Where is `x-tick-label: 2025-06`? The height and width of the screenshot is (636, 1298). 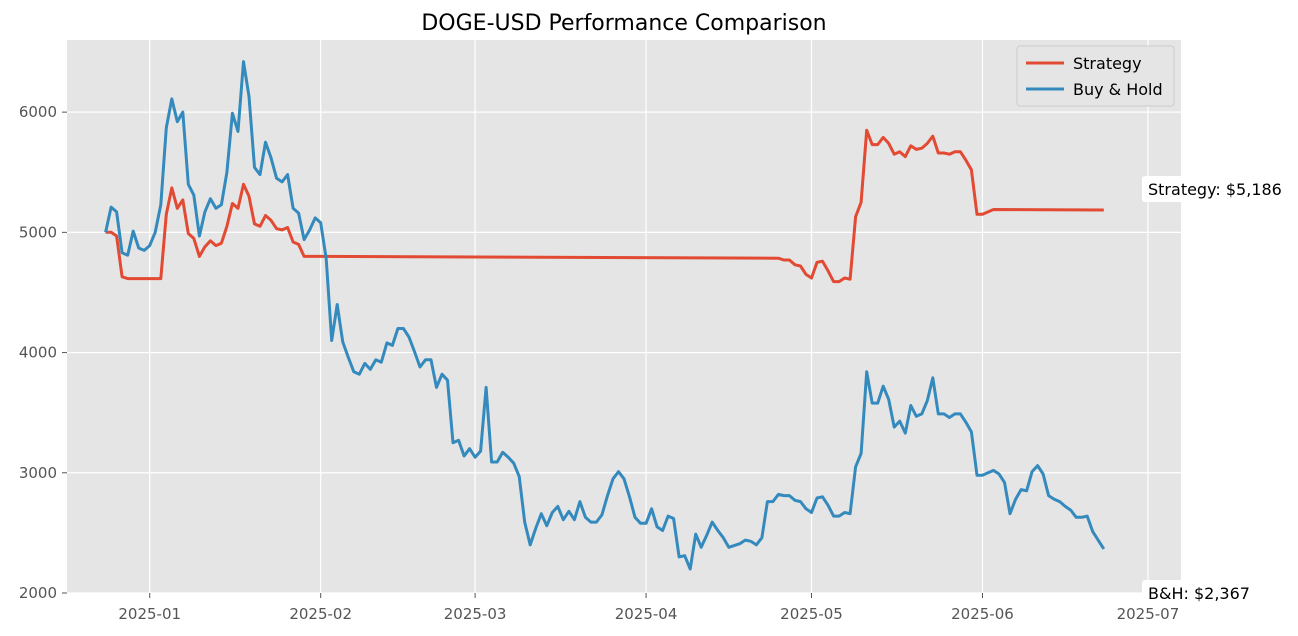
x-tick-label: 2025-06 is located at coordinates (982, 614).